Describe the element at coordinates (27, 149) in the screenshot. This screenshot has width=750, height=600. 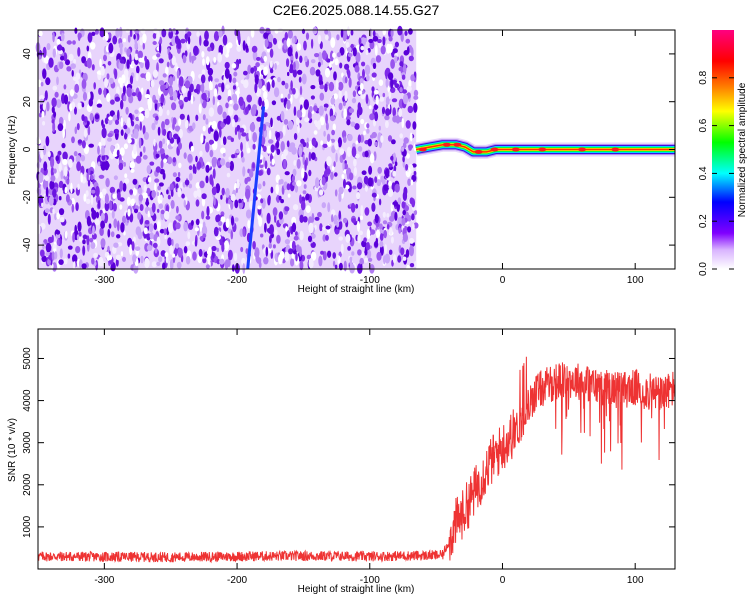
I see `y-tick-label: 0` at that location.